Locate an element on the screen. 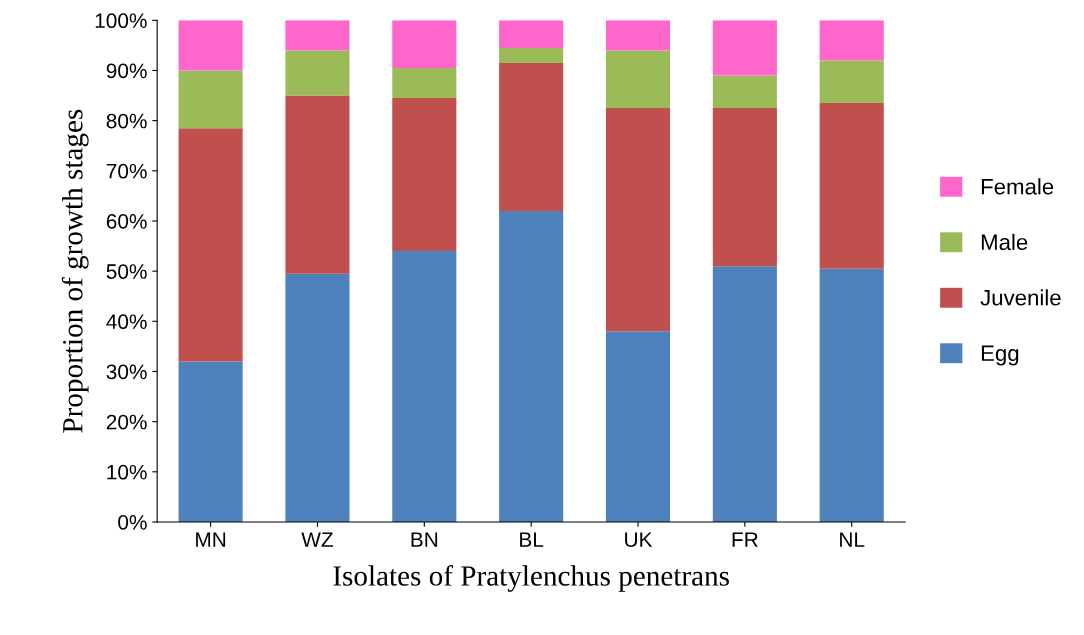 The image size is (1084, 635). y-tick-label: 50% is located at coordinates (126, 271).